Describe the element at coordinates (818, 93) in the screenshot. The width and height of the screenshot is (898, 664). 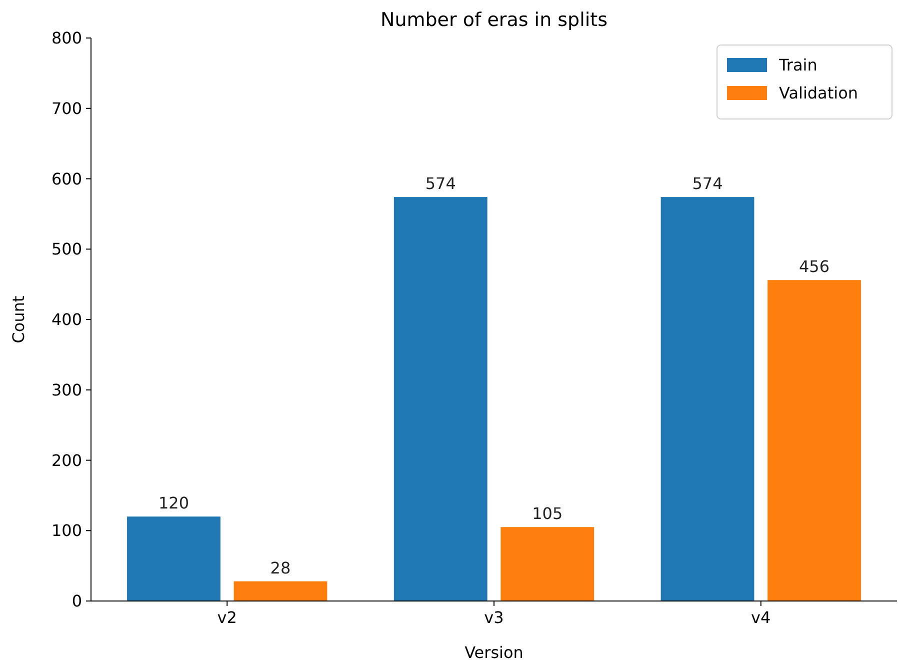
I see `legend-label: Validation` at that location.